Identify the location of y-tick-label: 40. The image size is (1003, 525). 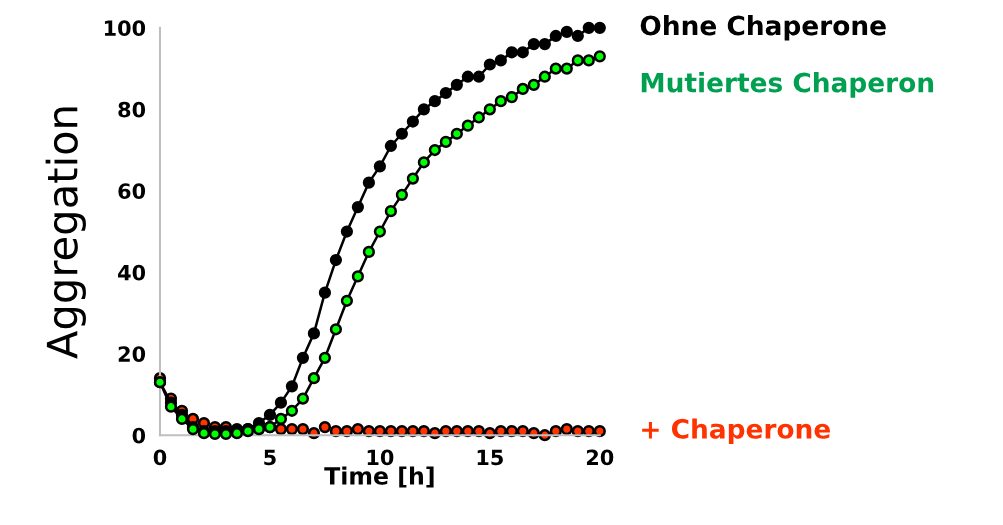
(132, 272).